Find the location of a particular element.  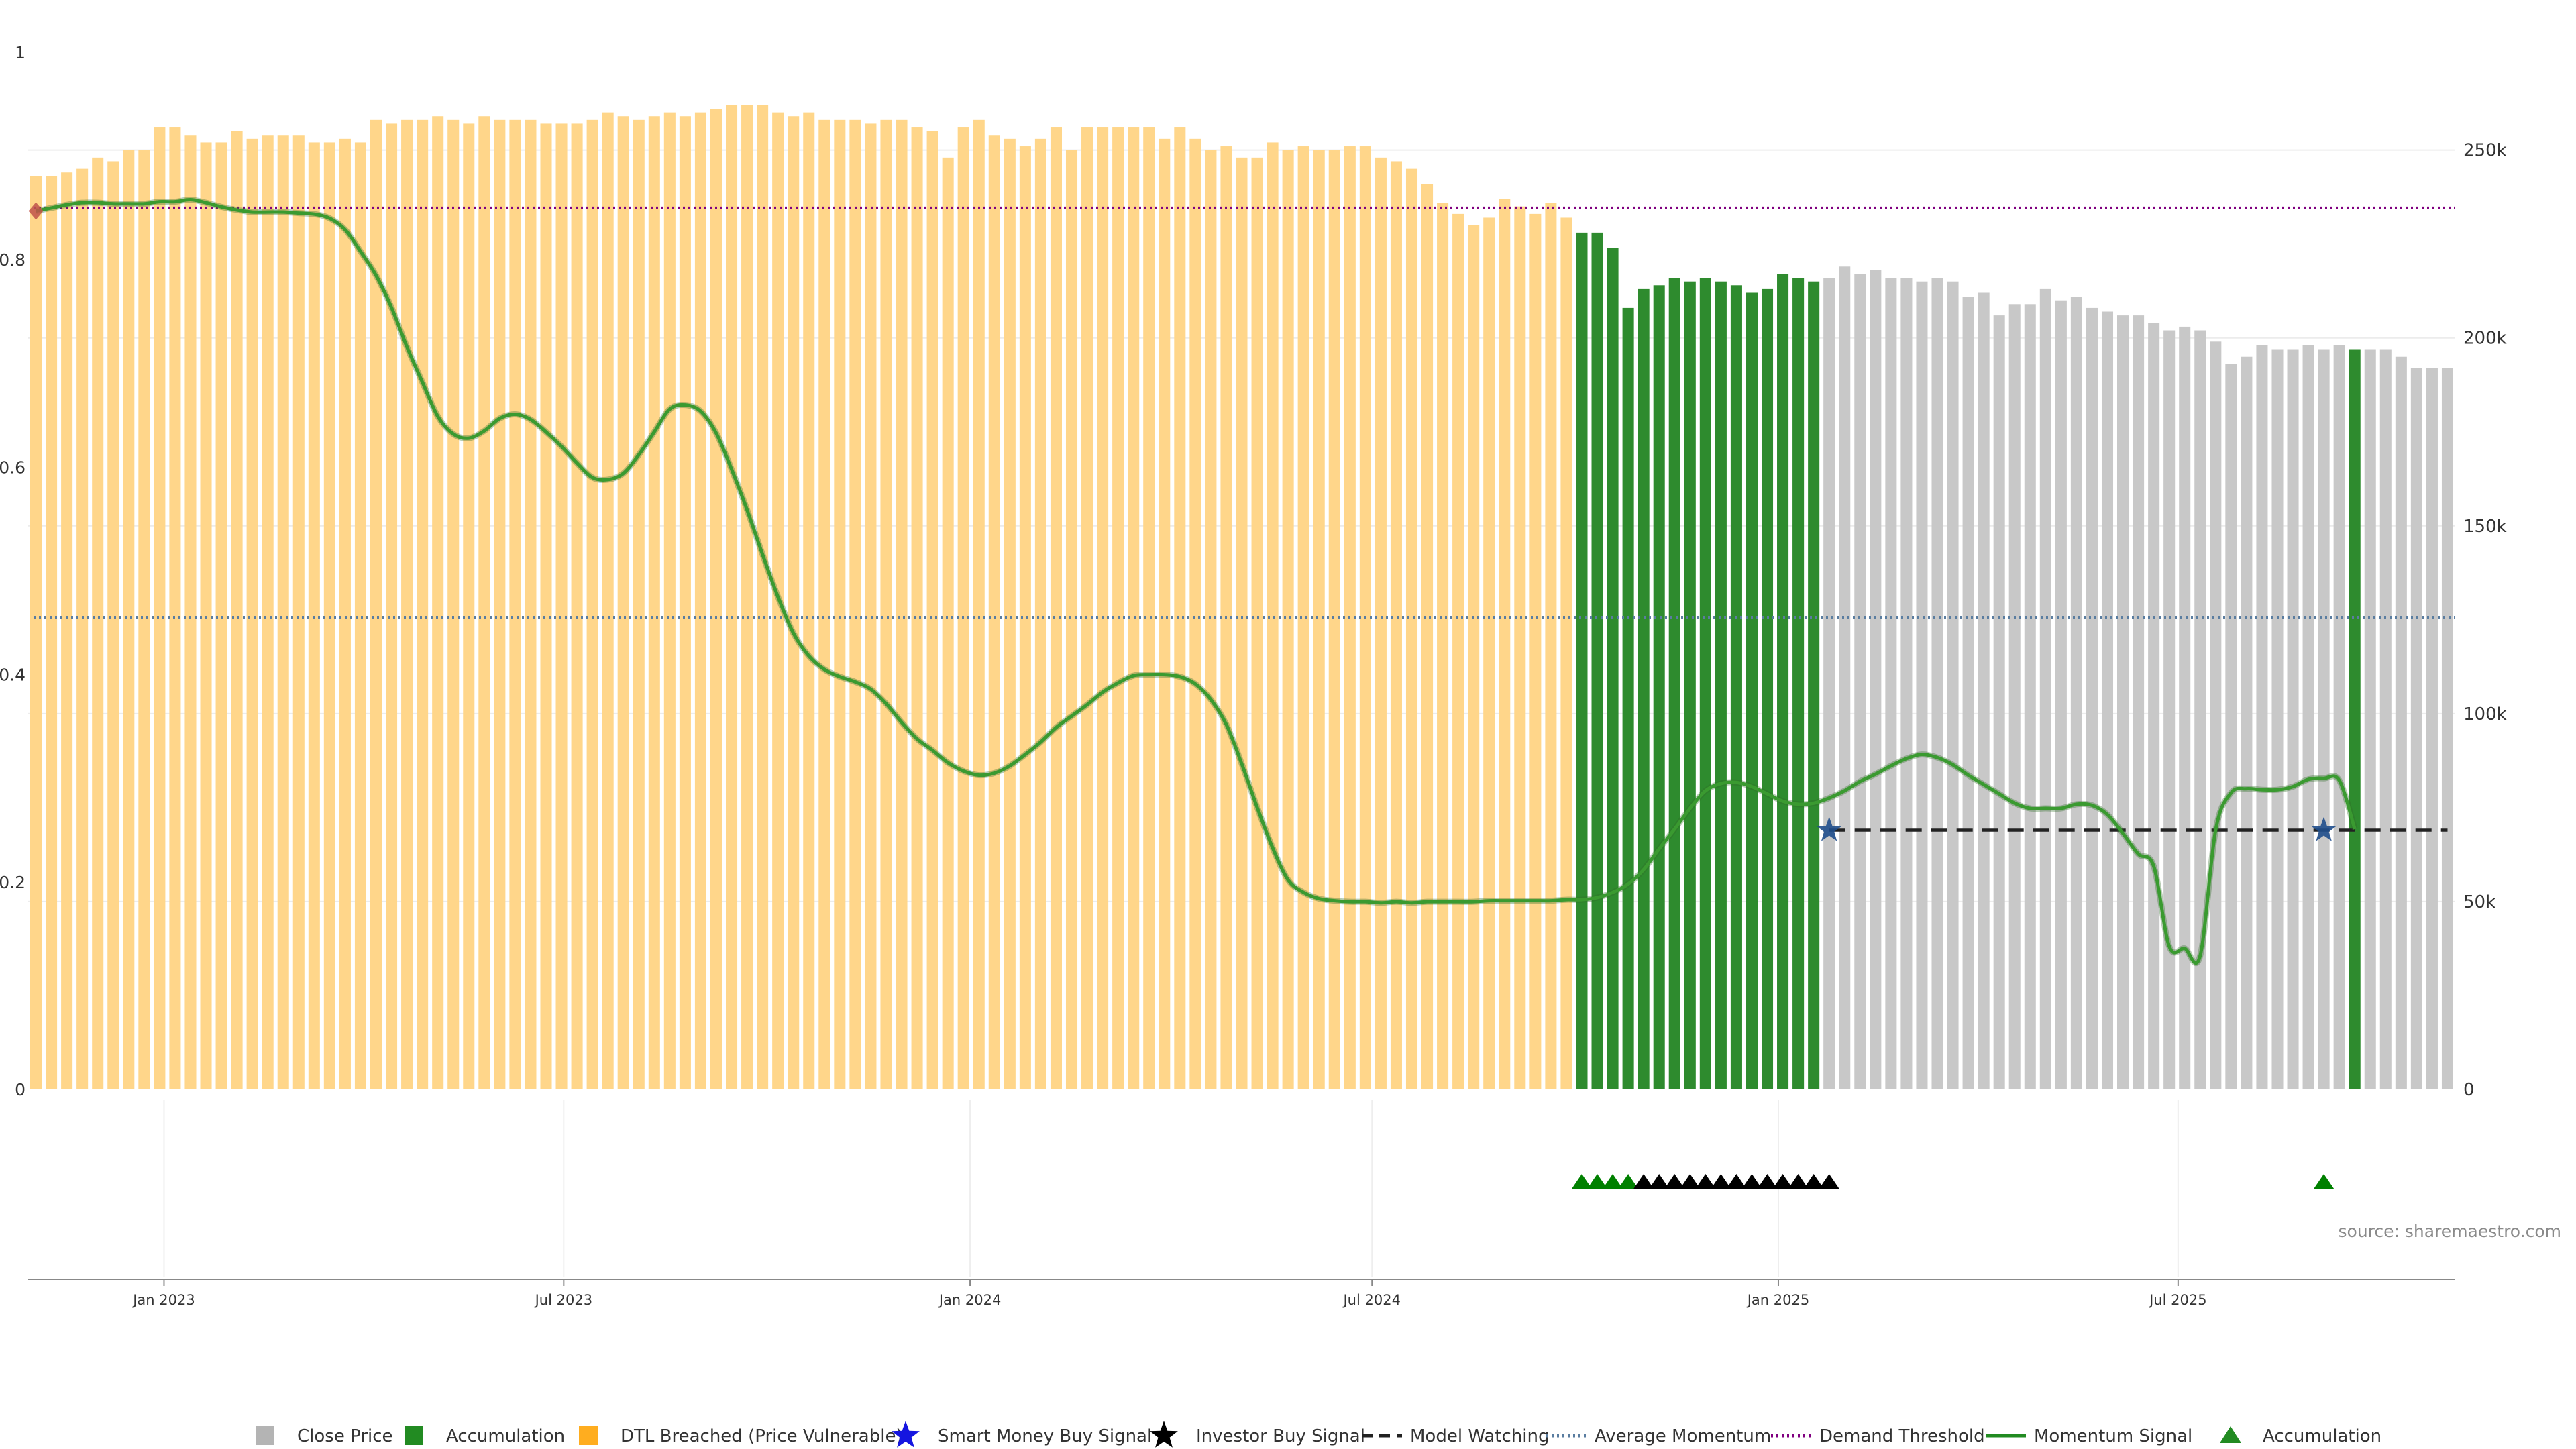

start-diamond-marker is located at coordinates (36, 211).